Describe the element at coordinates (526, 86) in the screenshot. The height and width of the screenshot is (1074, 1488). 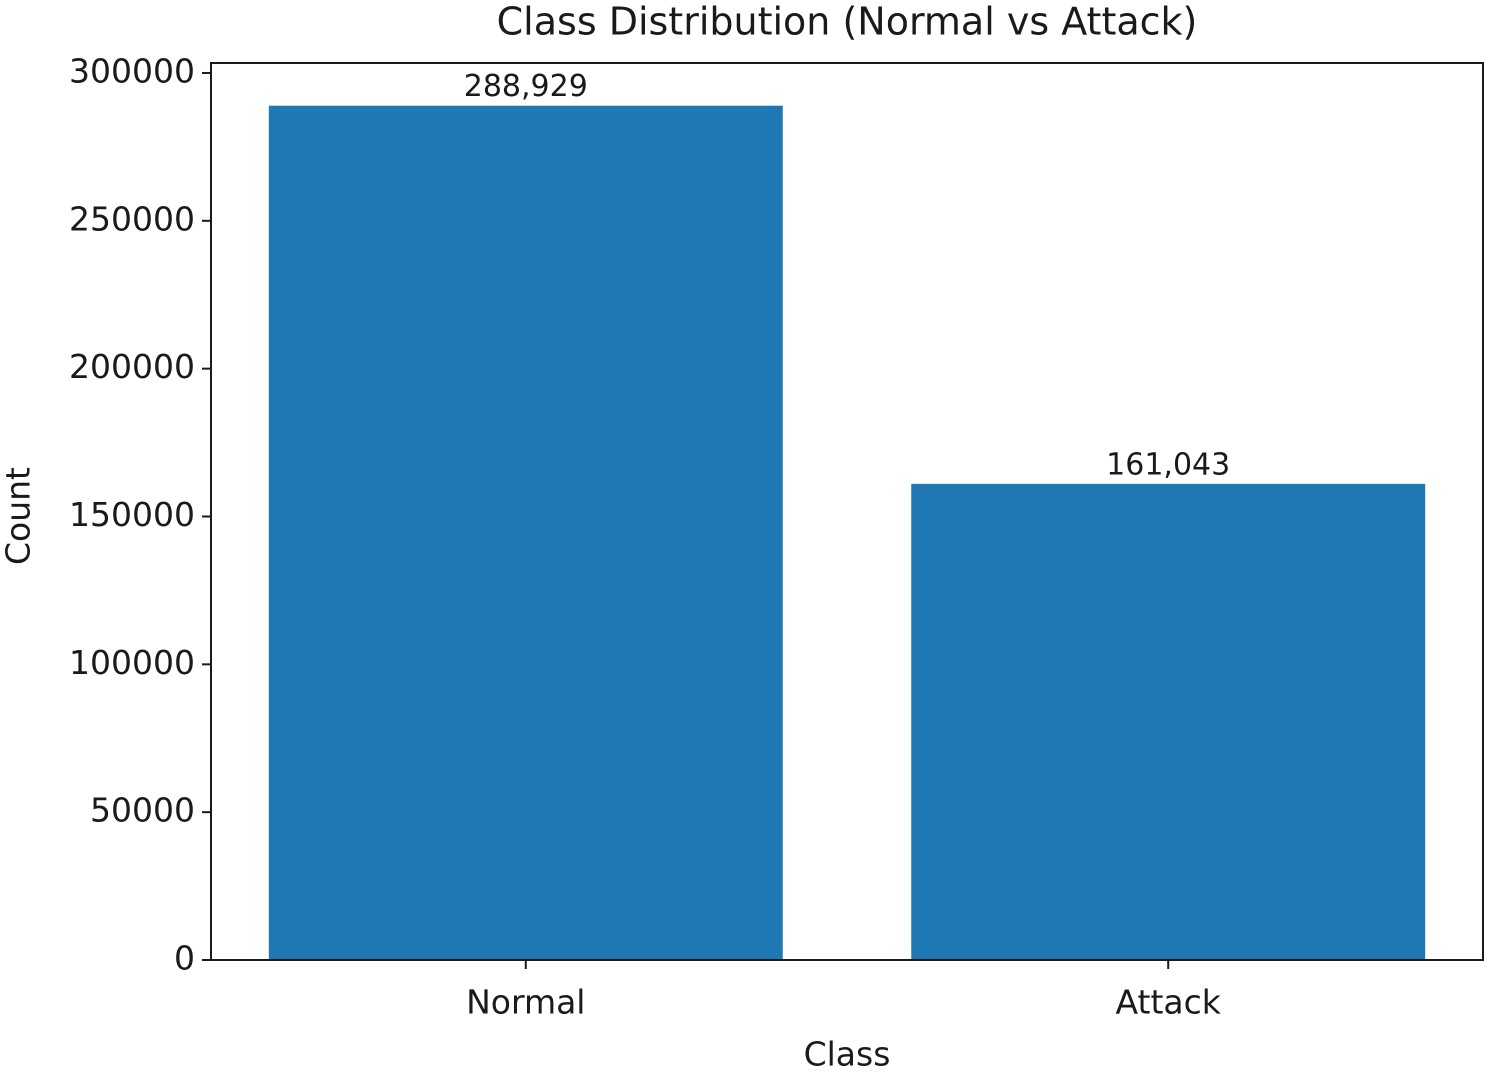
I see `value-label: 288,929` at that location.